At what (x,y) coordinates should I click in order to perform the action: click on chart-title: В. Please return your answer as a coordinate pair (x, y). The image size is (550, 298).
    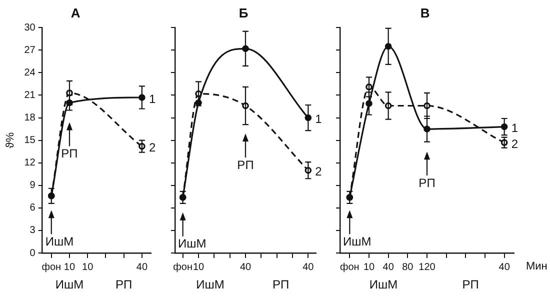
    Looking at the image, I should click on (425, 12).